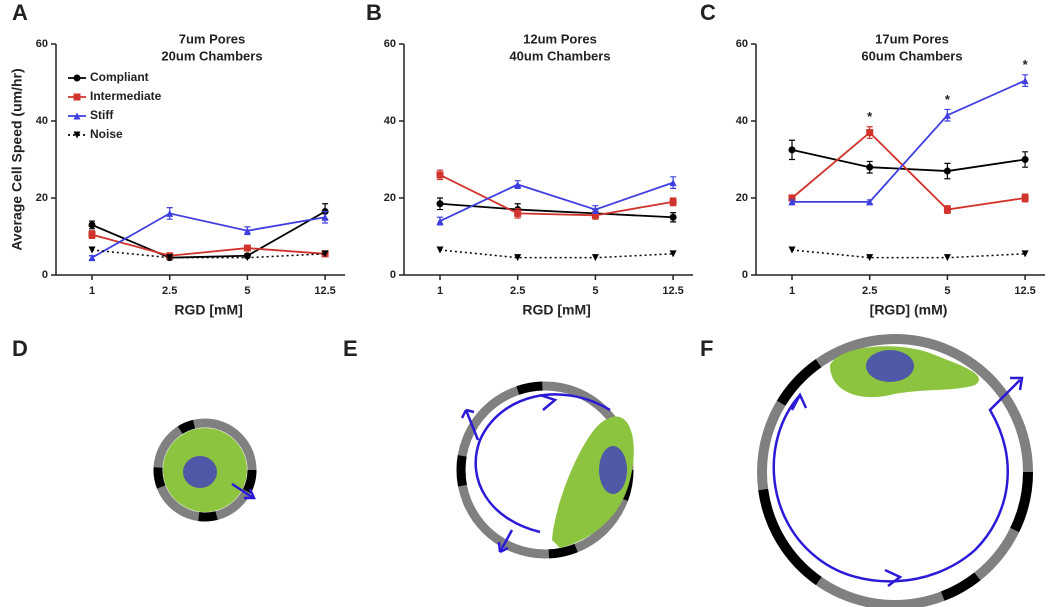 The width and height of the screenshot is (1050, 607). Describe the element at coordinates (912, 38) in the screenshot. I see `chart-title: 17um Pores` at that location.